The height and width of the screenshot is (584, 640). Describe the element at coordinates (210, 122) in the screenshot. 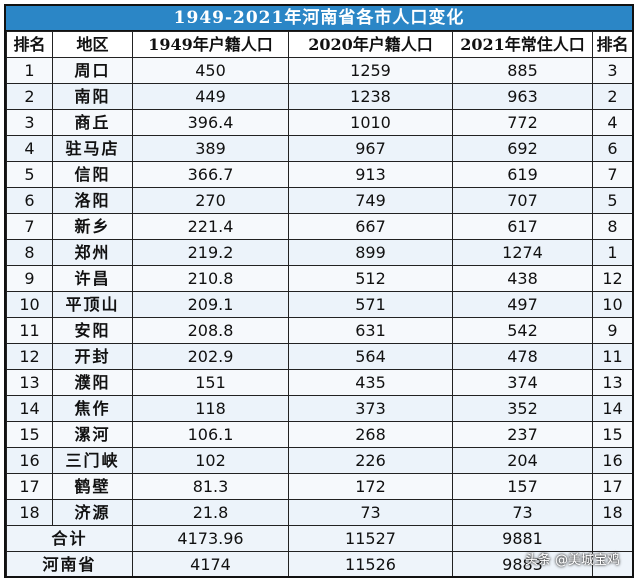

I see `cell-1949: 396.4` at that location.